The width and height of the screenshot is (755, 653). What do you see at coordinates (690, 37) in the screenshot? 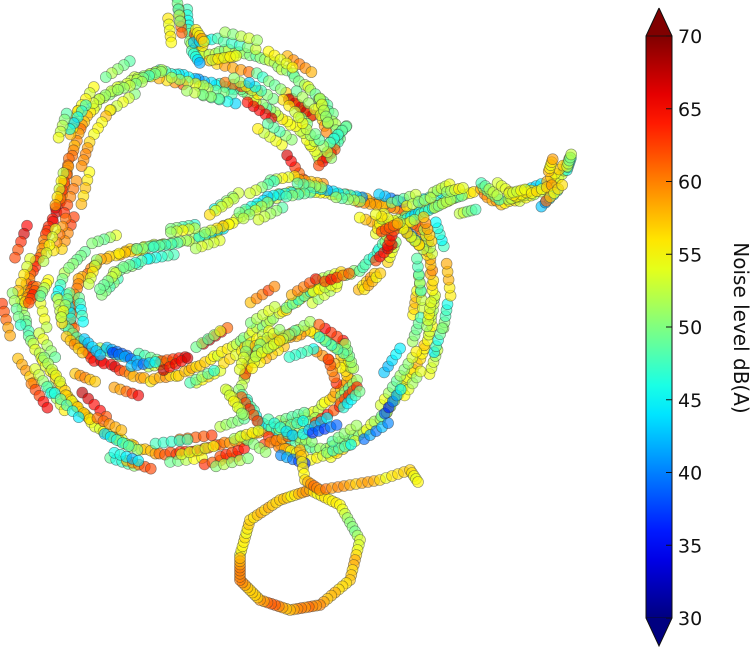
I see `colorbar-tick-label: 70` at bounding box center [690, 37].